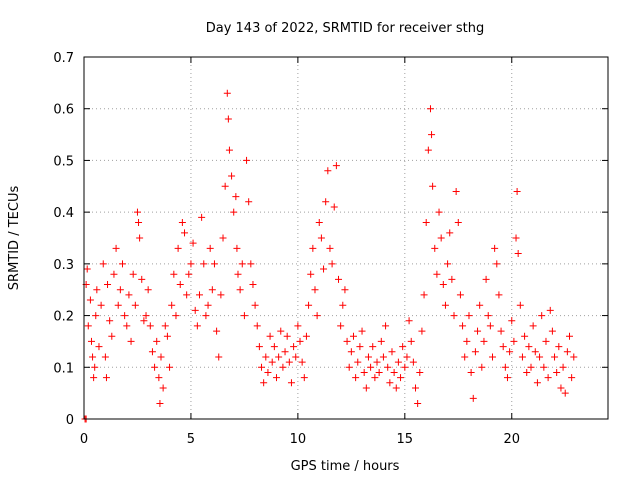 The width and height of the screenshot is (640, 480). I want to click on x-tick-labels: 0 5 10 15 20, so click(300, 439).